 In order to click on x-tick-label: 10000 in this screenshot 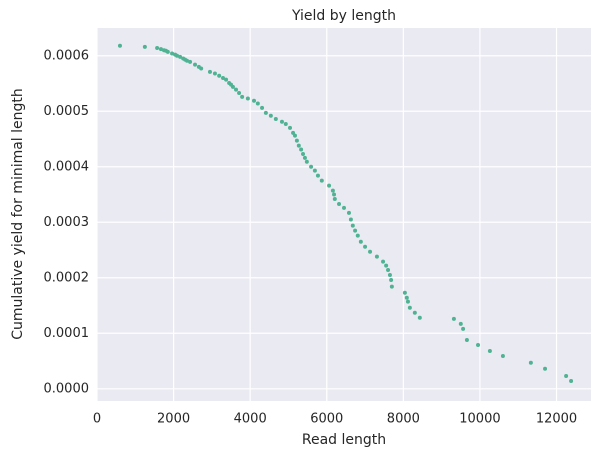, I will do `click(479, 419)`.